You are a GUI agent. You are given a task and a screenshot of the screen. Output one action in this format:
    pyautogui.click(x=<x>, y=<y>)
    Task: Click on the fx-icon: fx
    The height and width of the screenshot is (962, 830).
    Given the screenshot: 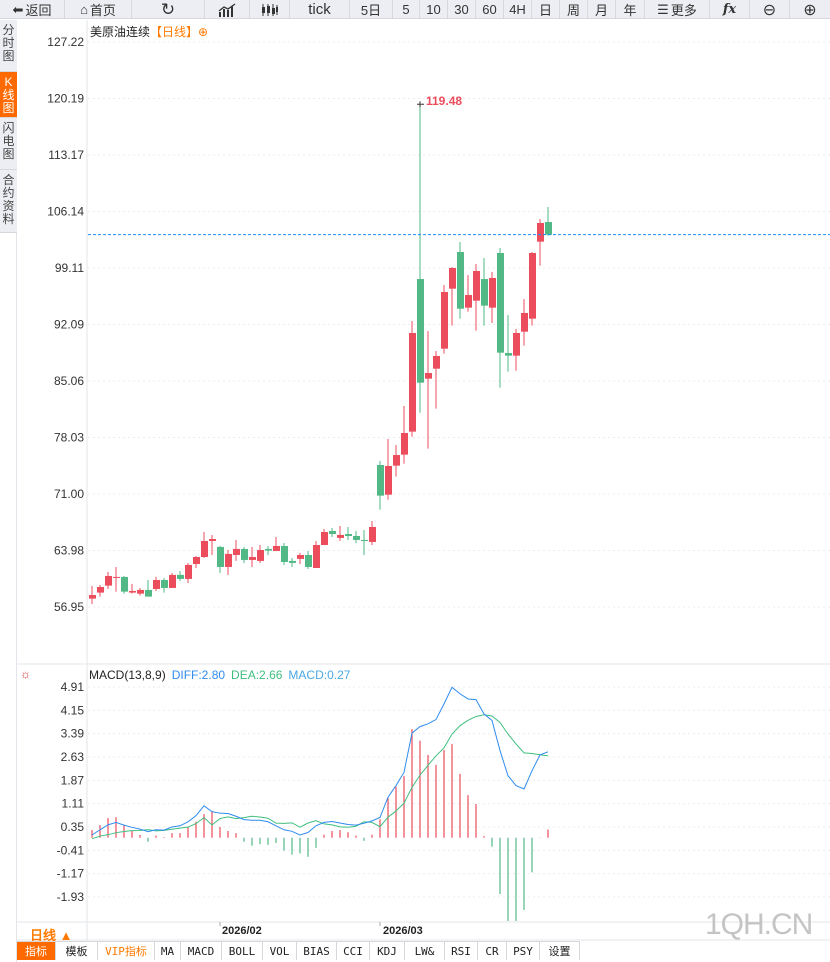 What is the action you would take?
    pyautogui.click(x=729, y=9)
    